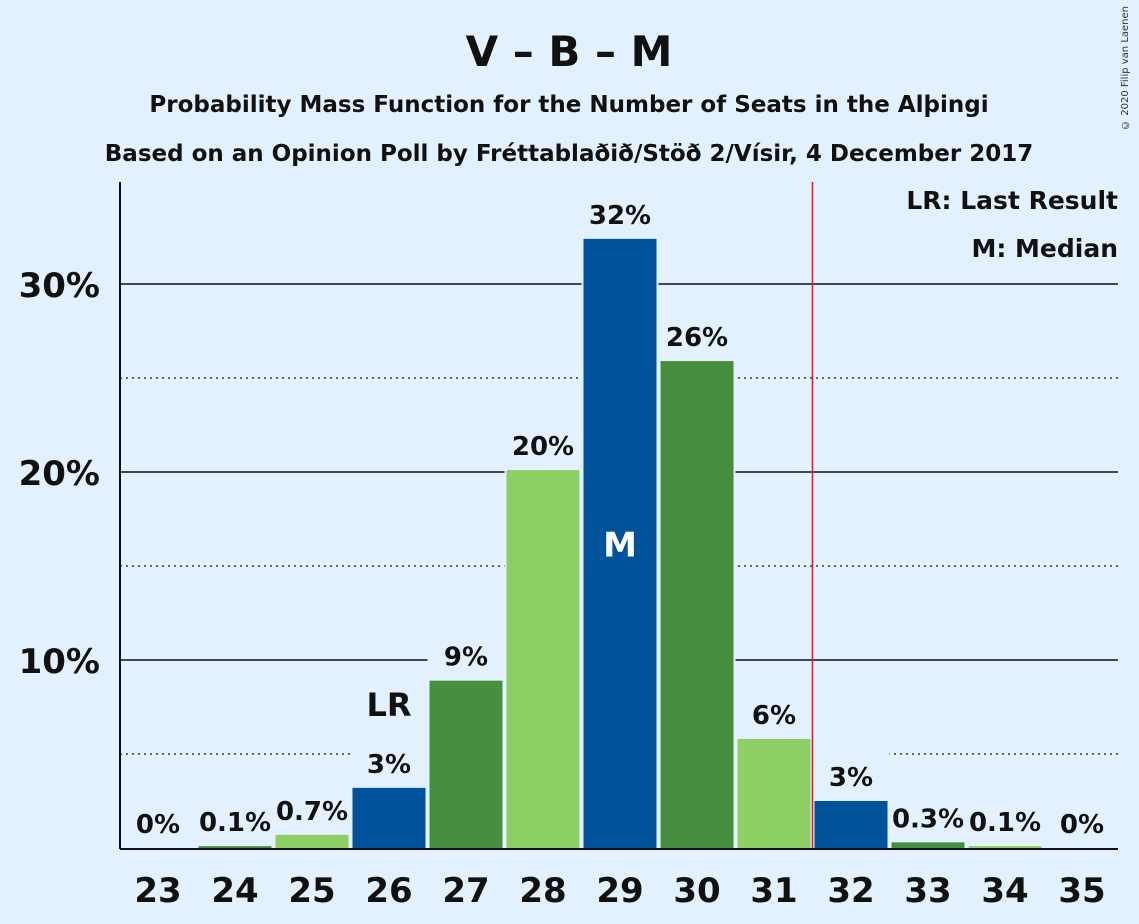 The width and height of the screenshot is (1139, 924). What do you see at coordinates (59, 474) in the screenshot?
I see `y-tick-label: 20%` at bounding box center [59, 474].